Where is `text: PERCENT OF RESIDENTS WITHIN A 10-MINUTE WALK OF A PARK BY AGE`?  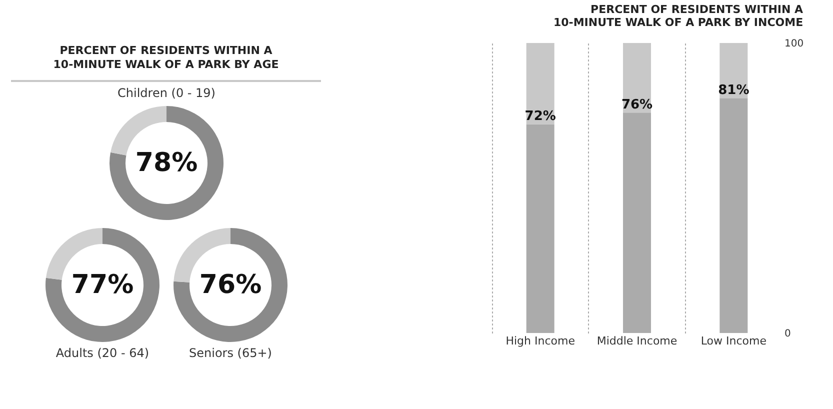 text: PERCENT OF RESIDENTS WITHIN A 10-MINUTE WALK OF A PARK BY AGE is located at coordinates (166, 57).